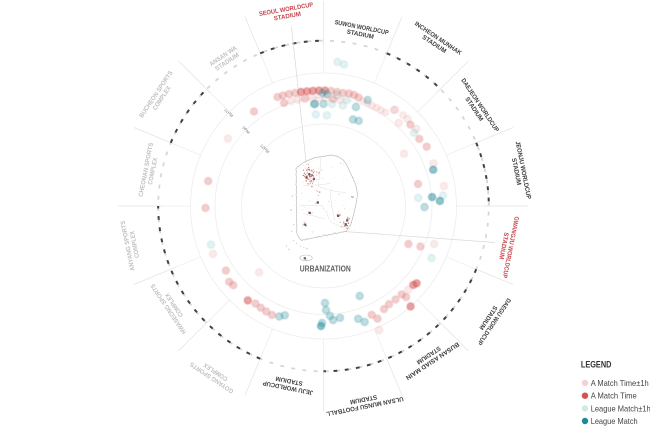  I want to click on svg-text: SEOUL WORLDCUPSTADIUM, so click(286, 13).